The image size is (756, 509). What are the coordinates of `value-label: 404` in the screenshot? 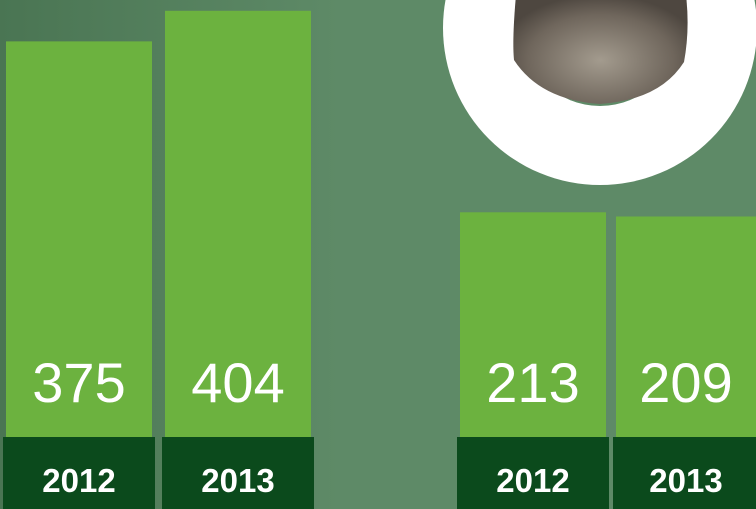 It's located at (237, 382).